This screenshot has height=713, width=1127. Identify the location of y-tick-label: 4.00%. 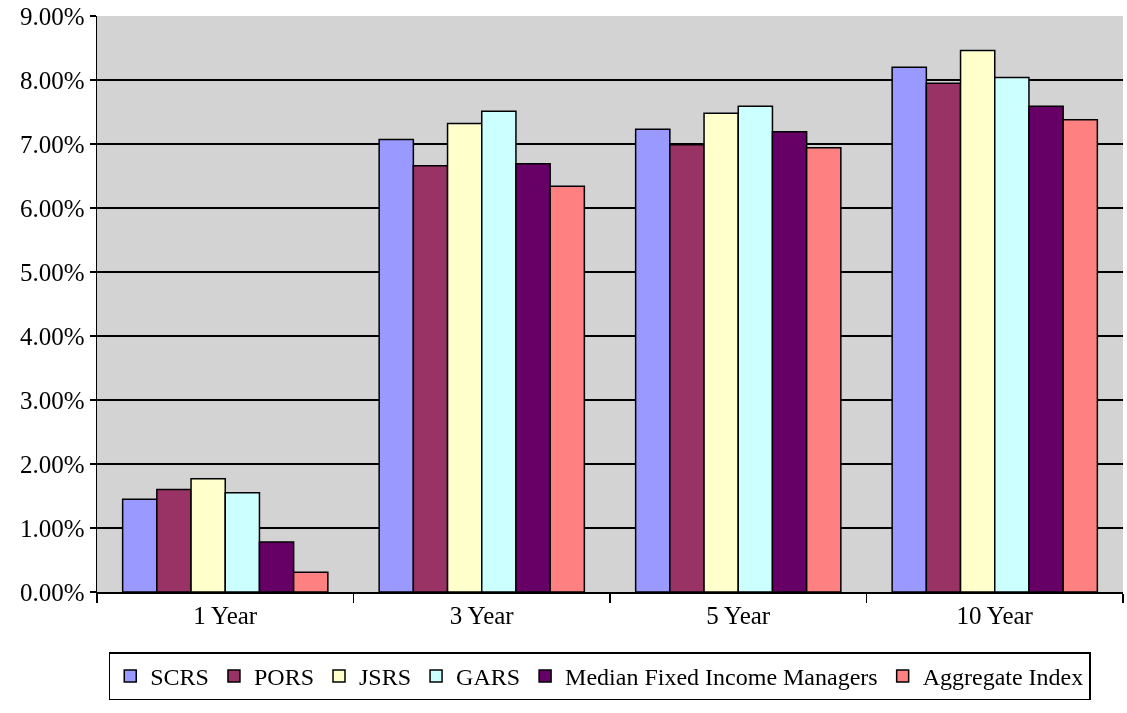
(52, 336).